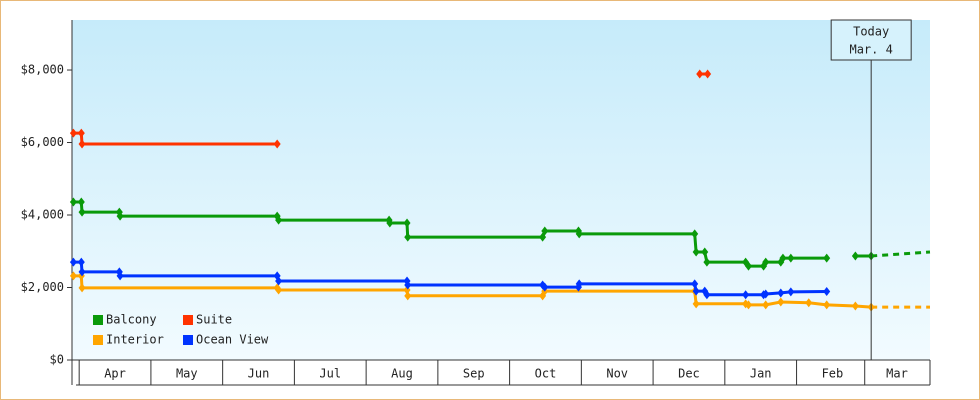 The width and height of the screenshot is (980, 400). I want to click on projection-line, so click(901, 254).